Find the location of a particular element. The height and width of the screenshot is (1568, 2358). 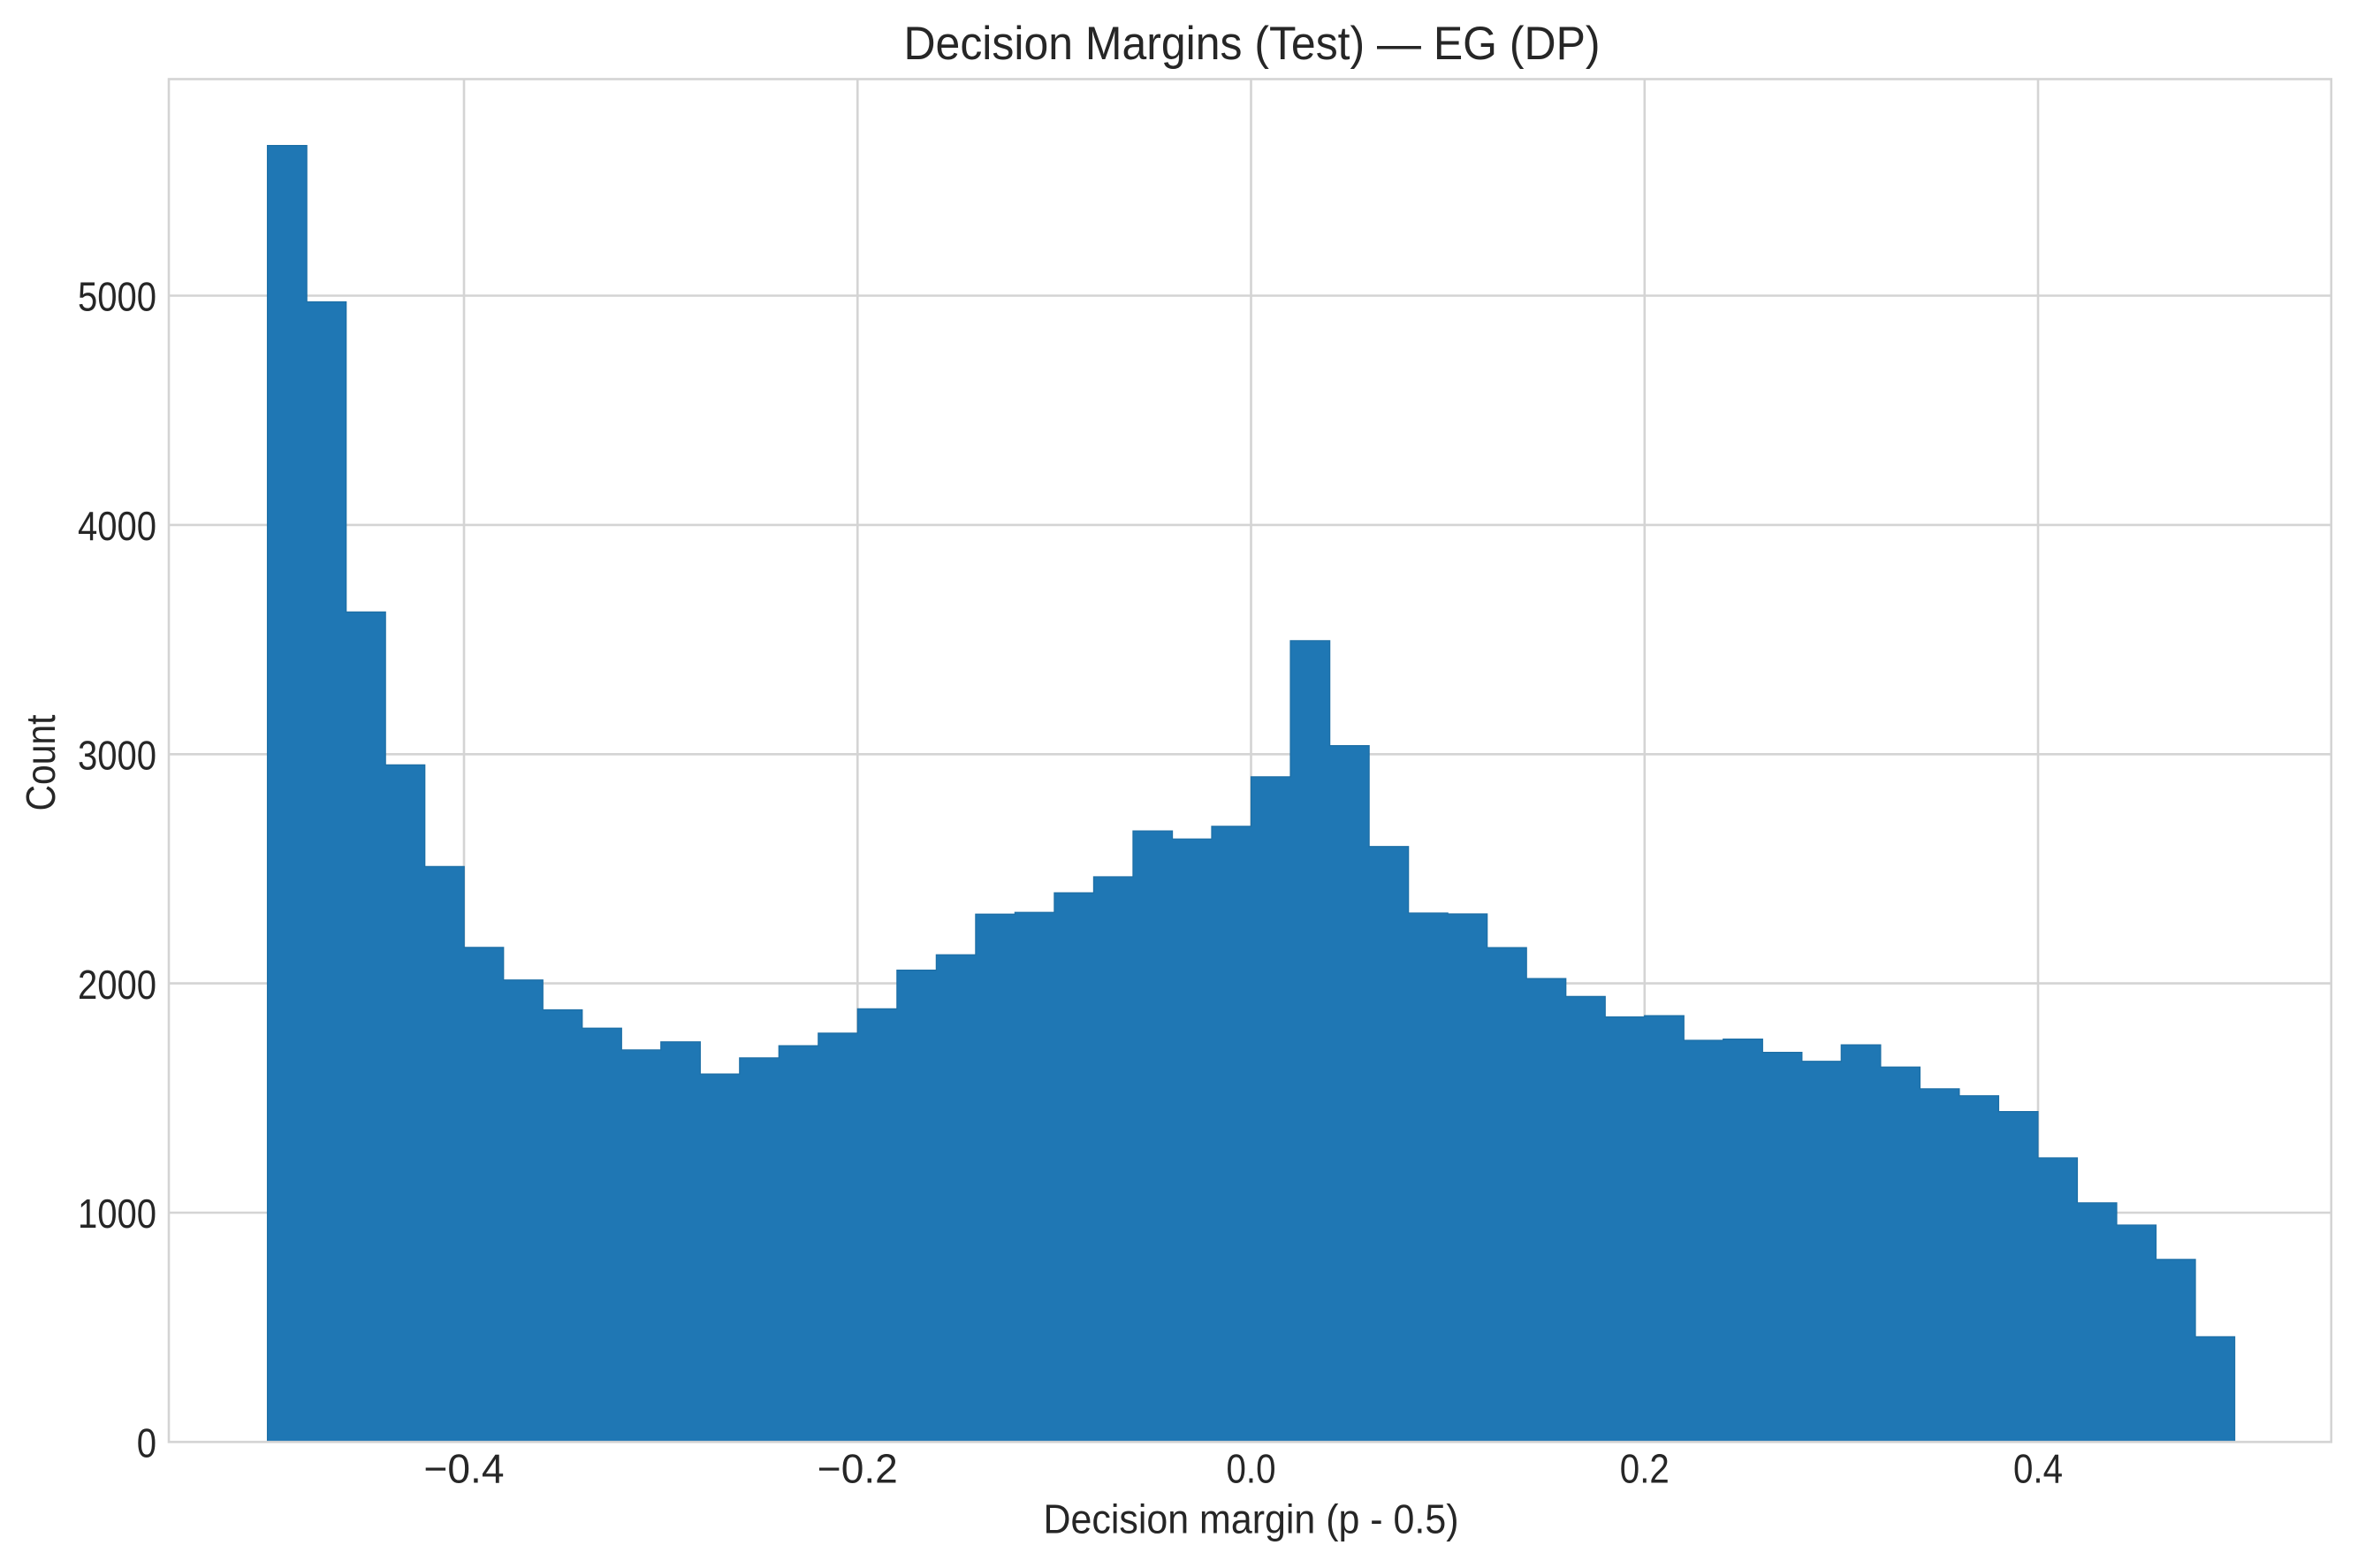

svg-text: 0.4 is located at coordinates (2038, 1468).